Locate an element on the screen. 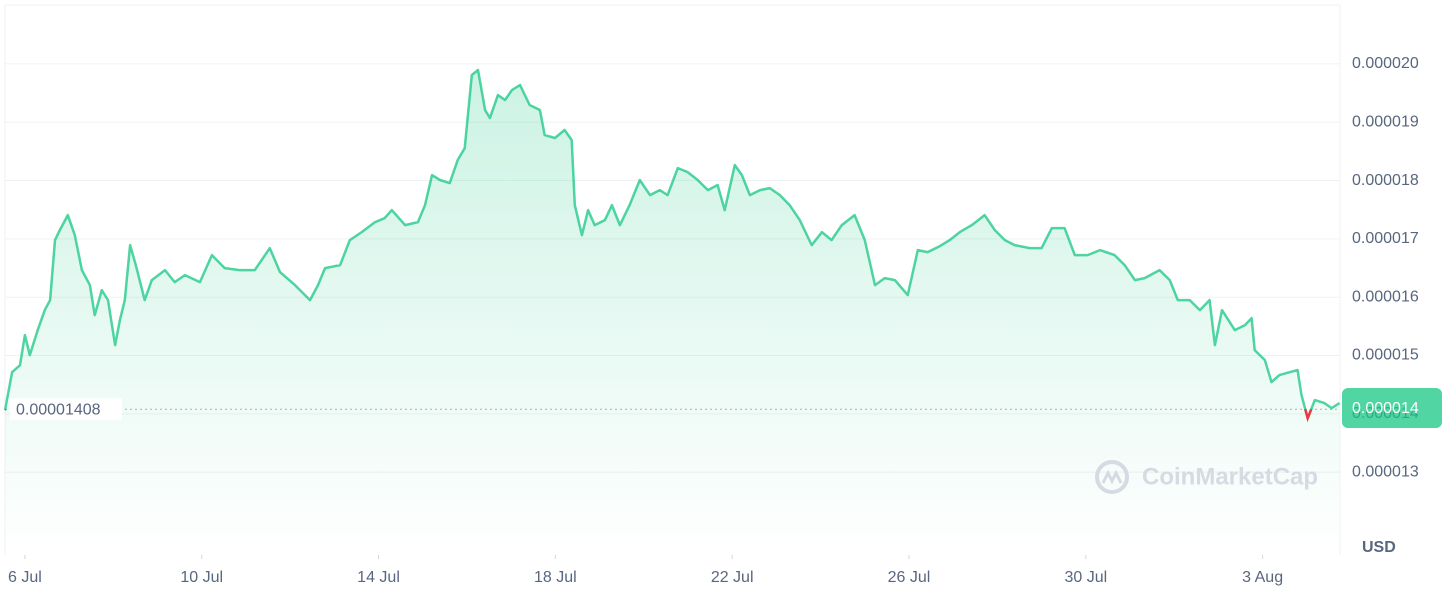 Image resolution: width=1450 pixels, height=598 pixels. x-tick-label: 30 Jul is located at coordinates (1085, 577).